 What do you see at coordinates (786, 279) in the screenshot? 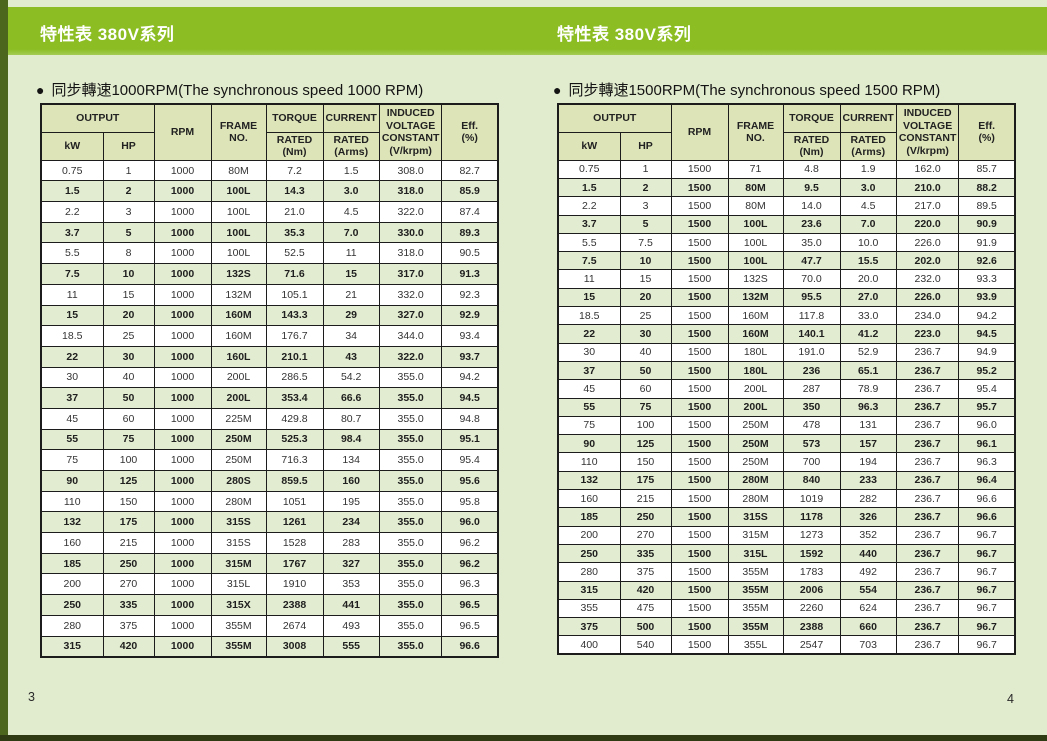
I see `table-row: 11 15 1500 132S 70.0 20.0 232.0 93.3` at bounding box center [786, 279].